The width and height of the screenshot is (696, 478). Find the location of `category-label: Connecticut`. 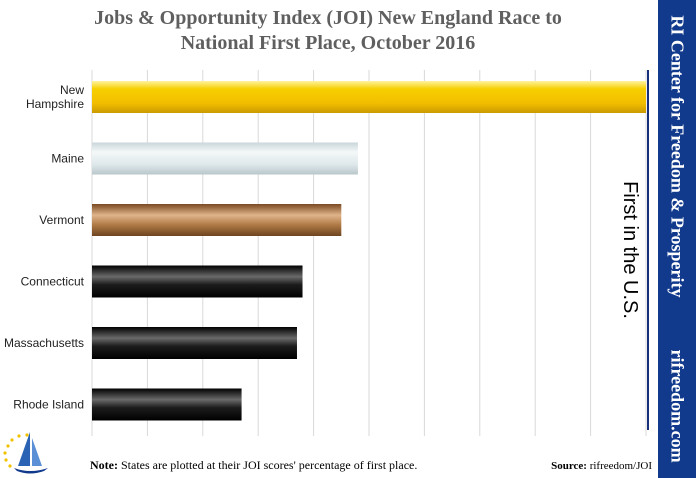

category-label: Connecticut is located at coordinates (53, 282).